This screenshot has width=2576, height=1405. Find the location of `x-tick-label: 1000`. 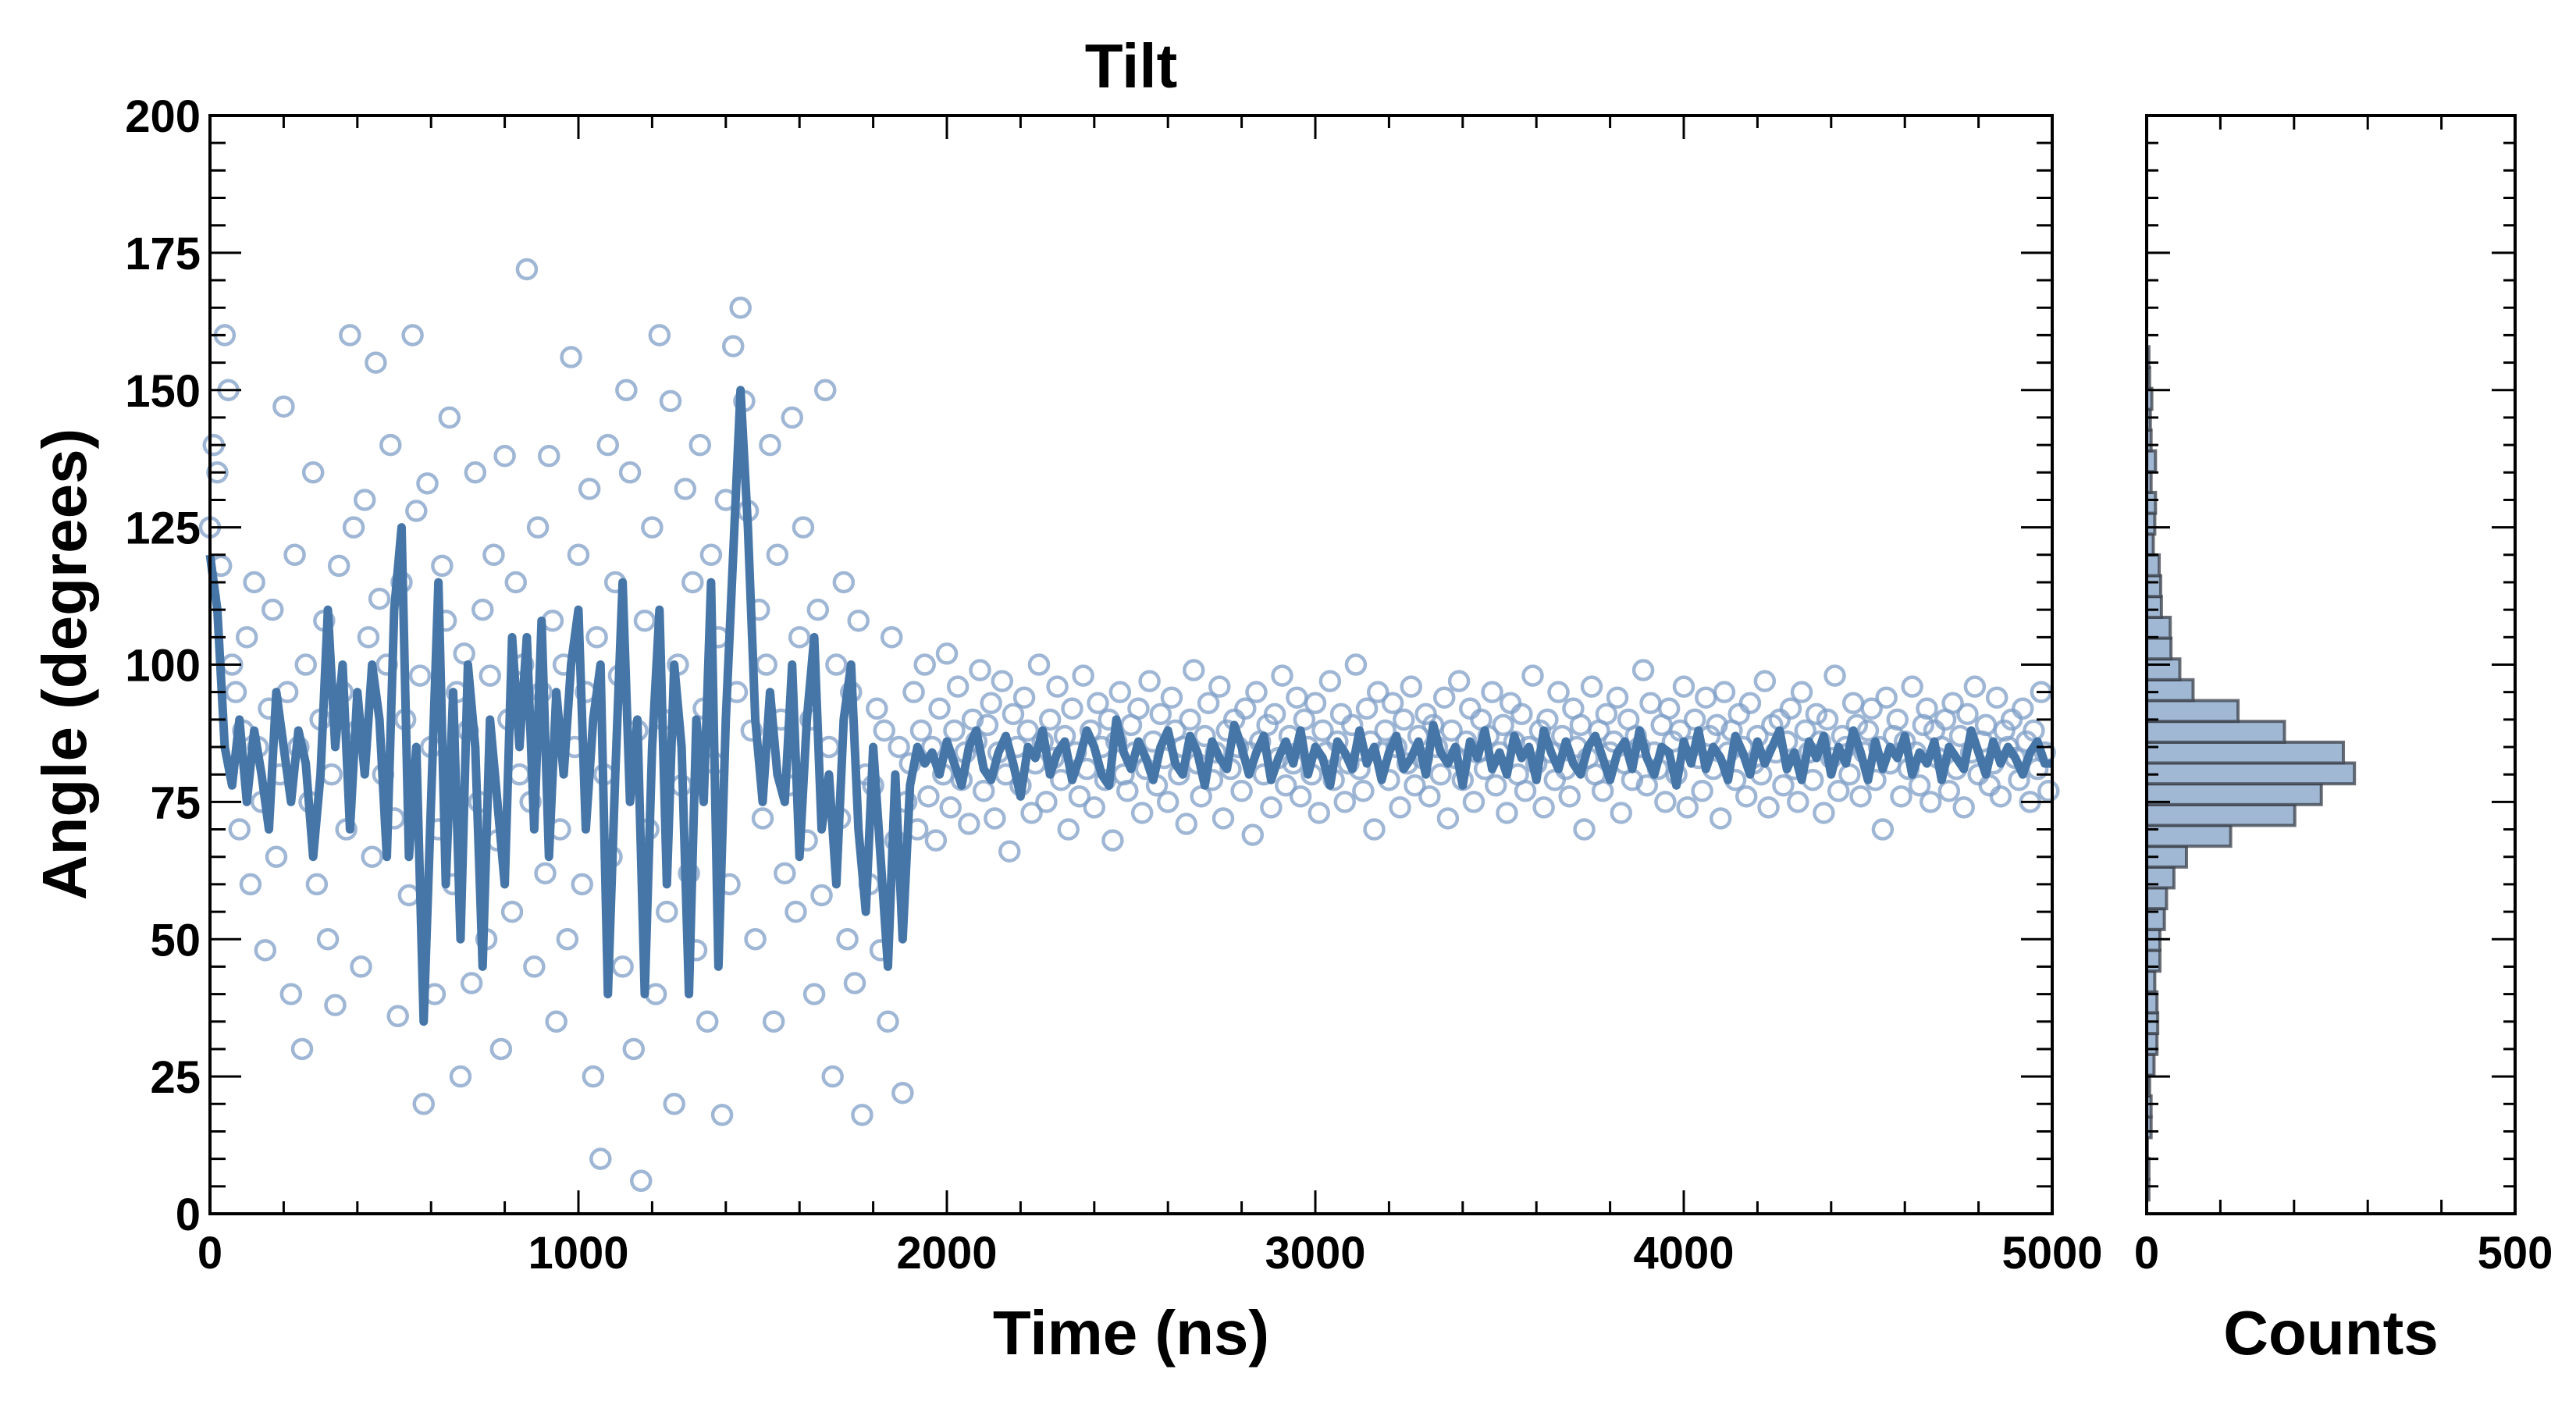

x-tick-label: 1000 is located at coordinates (578, 1253).